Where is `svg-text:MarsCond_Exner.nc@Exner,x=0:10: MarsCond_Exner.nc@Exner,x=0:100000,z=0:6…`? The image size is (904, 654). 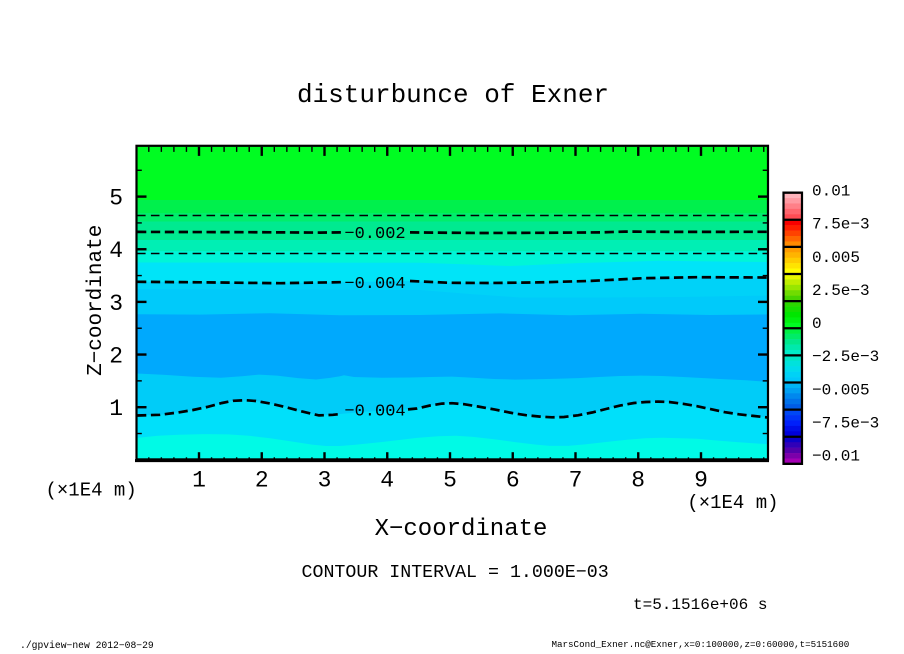 svg-text:MarsCond_Exner.nc@Exner,x=0:10: MarsCond_Exner.nc@Exner,x=0:100000,z=0:6… is located at coordinates (701, 644).